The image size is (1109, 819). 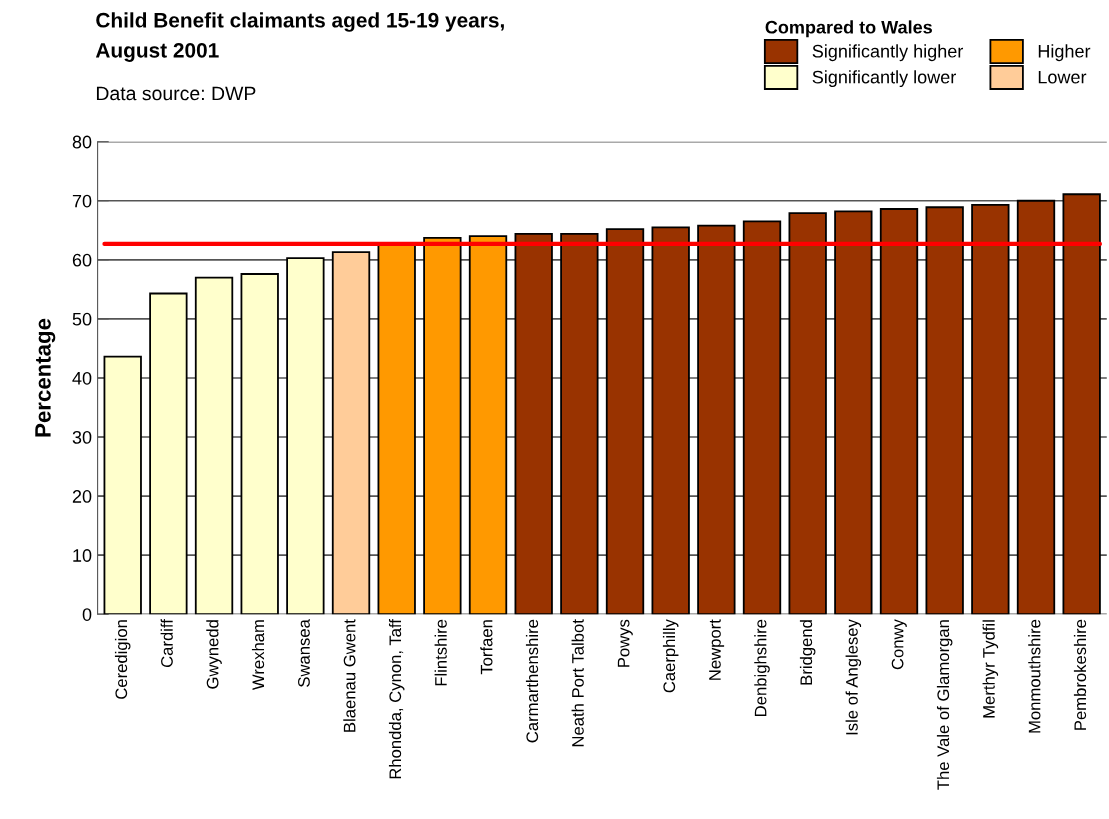 What do you see at coordinates (888, 53) in the screenshot?
I see `legend-label: Significantly higher` at bounding box center [888, 53].